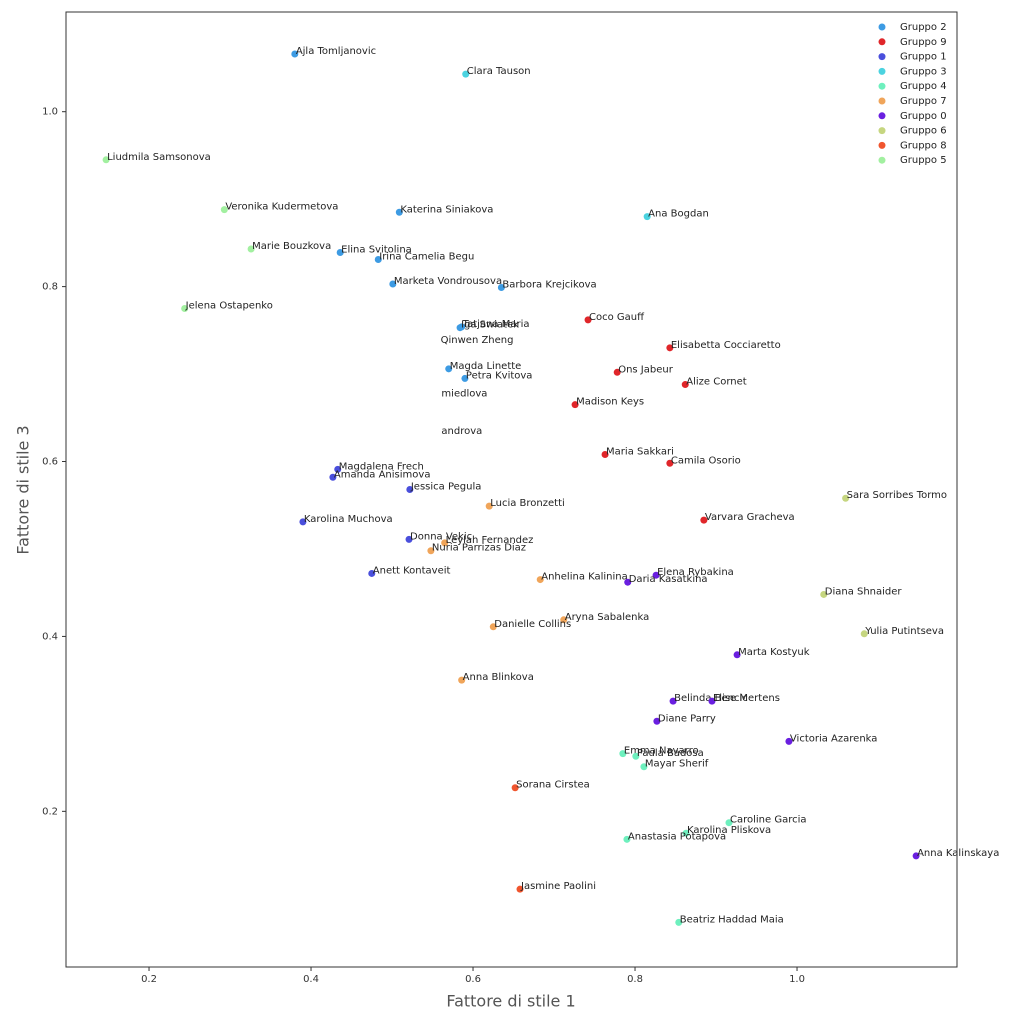 The height and width of the screenshot is (1024, 1014). Describe the element at coordinates (412, 570) in the screenshot. I see `point-label: Anett Kontaveit` at that location.